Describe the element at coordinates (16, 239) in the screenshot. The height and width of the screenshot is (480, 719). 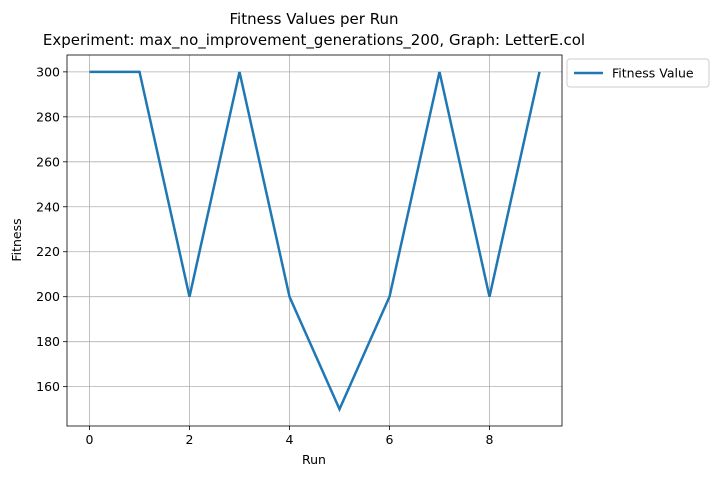
I see `y-axis-label: Fitness` at that location.